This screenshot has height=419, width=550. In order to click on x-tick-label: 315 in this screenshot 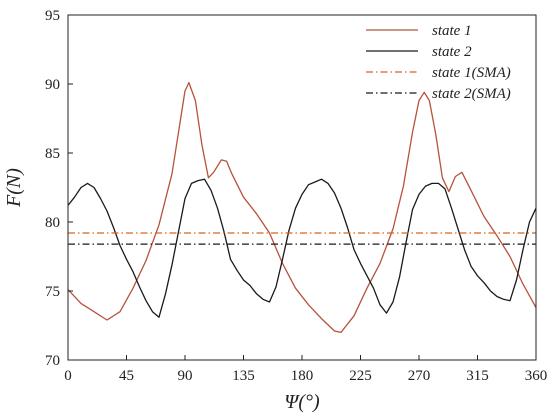, I will do `click(477, 376)`.